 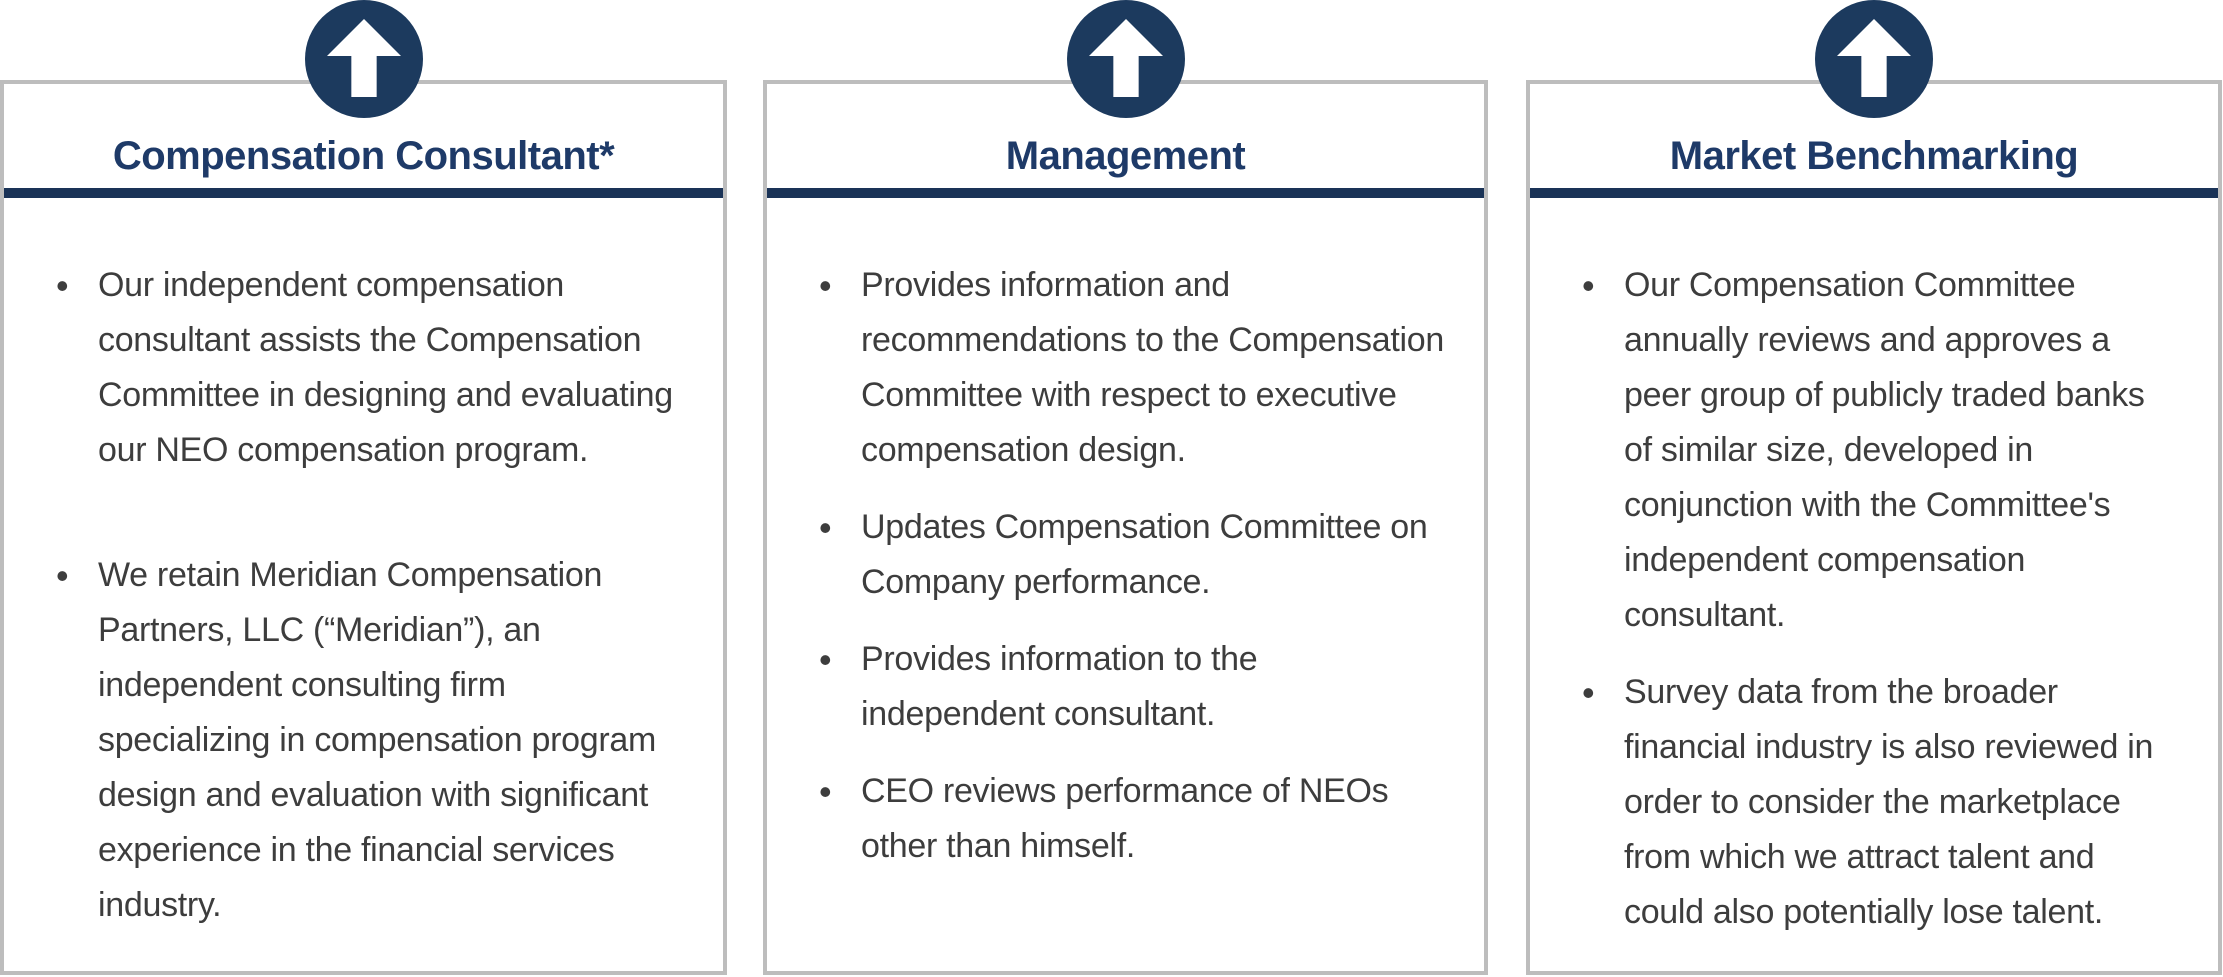 What do you see at coordinates (1125, 156) in the screenshot?
I see `card-title: Management` at bounding box center [1125, 156].